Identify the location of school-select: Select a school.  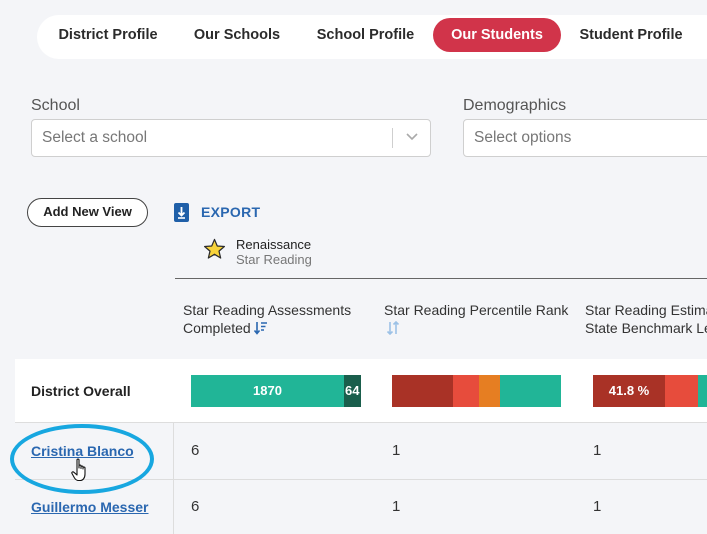
(231, 138).